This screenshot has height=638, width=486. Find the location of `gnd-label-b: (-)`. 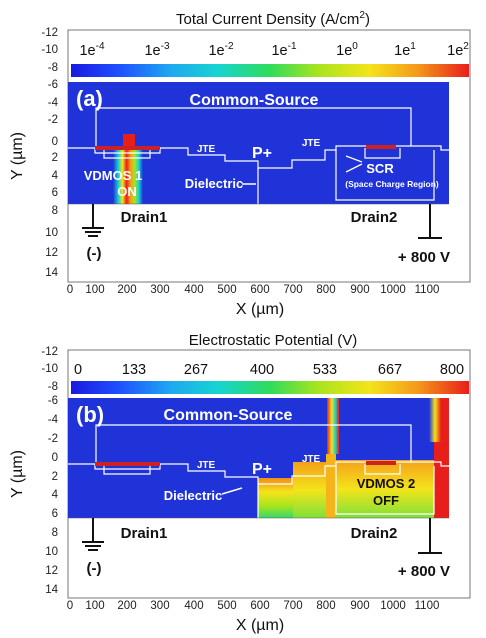

gnd-label-b: (-) is located at coordinates (94, 568).